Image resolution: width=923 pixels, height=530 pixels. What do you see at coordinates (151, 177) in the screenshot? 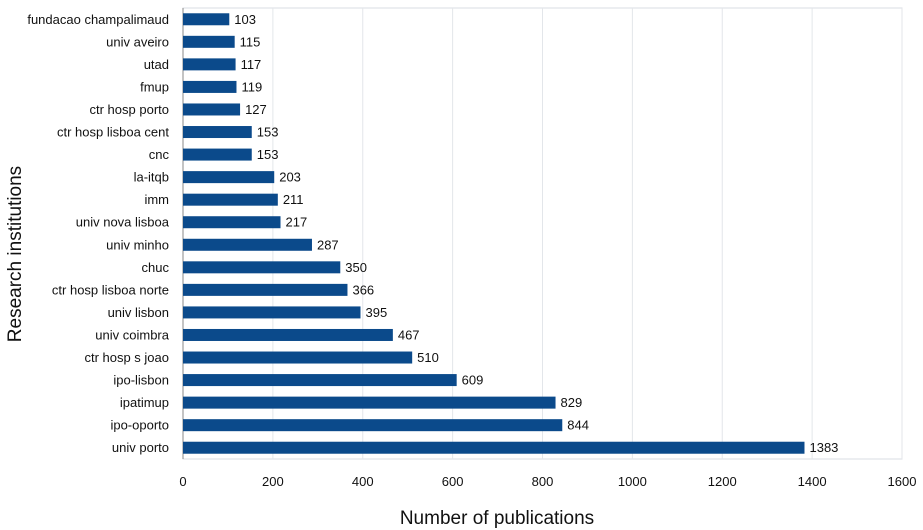
I see `category-label: la-itqb` at bounding box center [151, 177].